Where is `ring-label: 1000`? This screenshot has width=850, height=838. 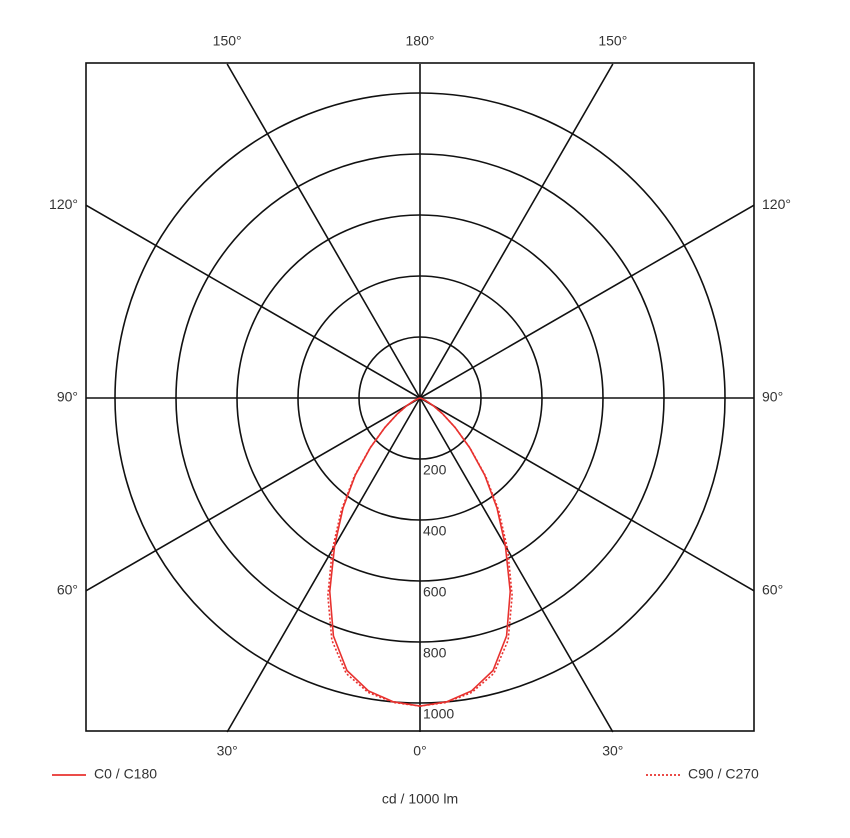 ring-label: 1000 is located at coordinates (438, 714).